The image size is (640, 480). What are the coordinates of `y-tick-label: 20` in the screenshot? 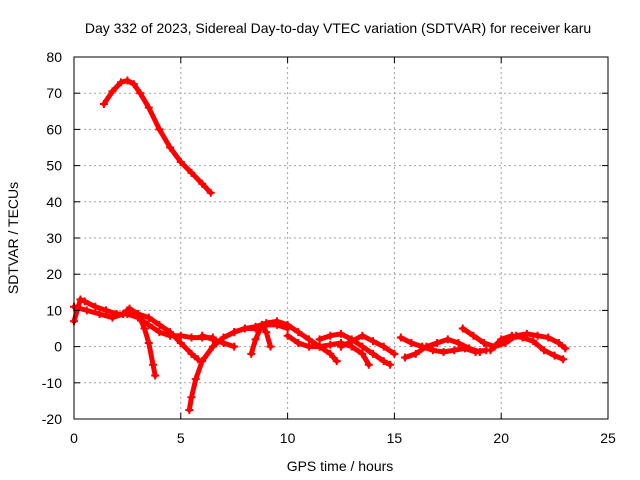 It's located at (54, 274).